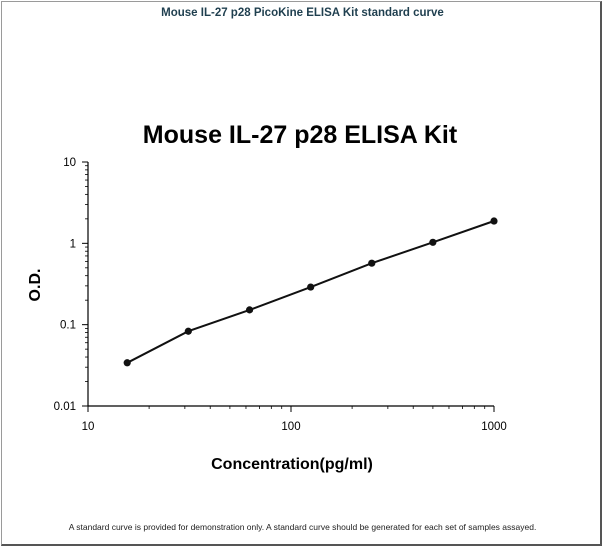 This screenshot has height=549, width=605. What do you see at coordinates (68, 326) in the screenshot?
I see `y-tick-label: 0.1` at bounding box center [68, 326].